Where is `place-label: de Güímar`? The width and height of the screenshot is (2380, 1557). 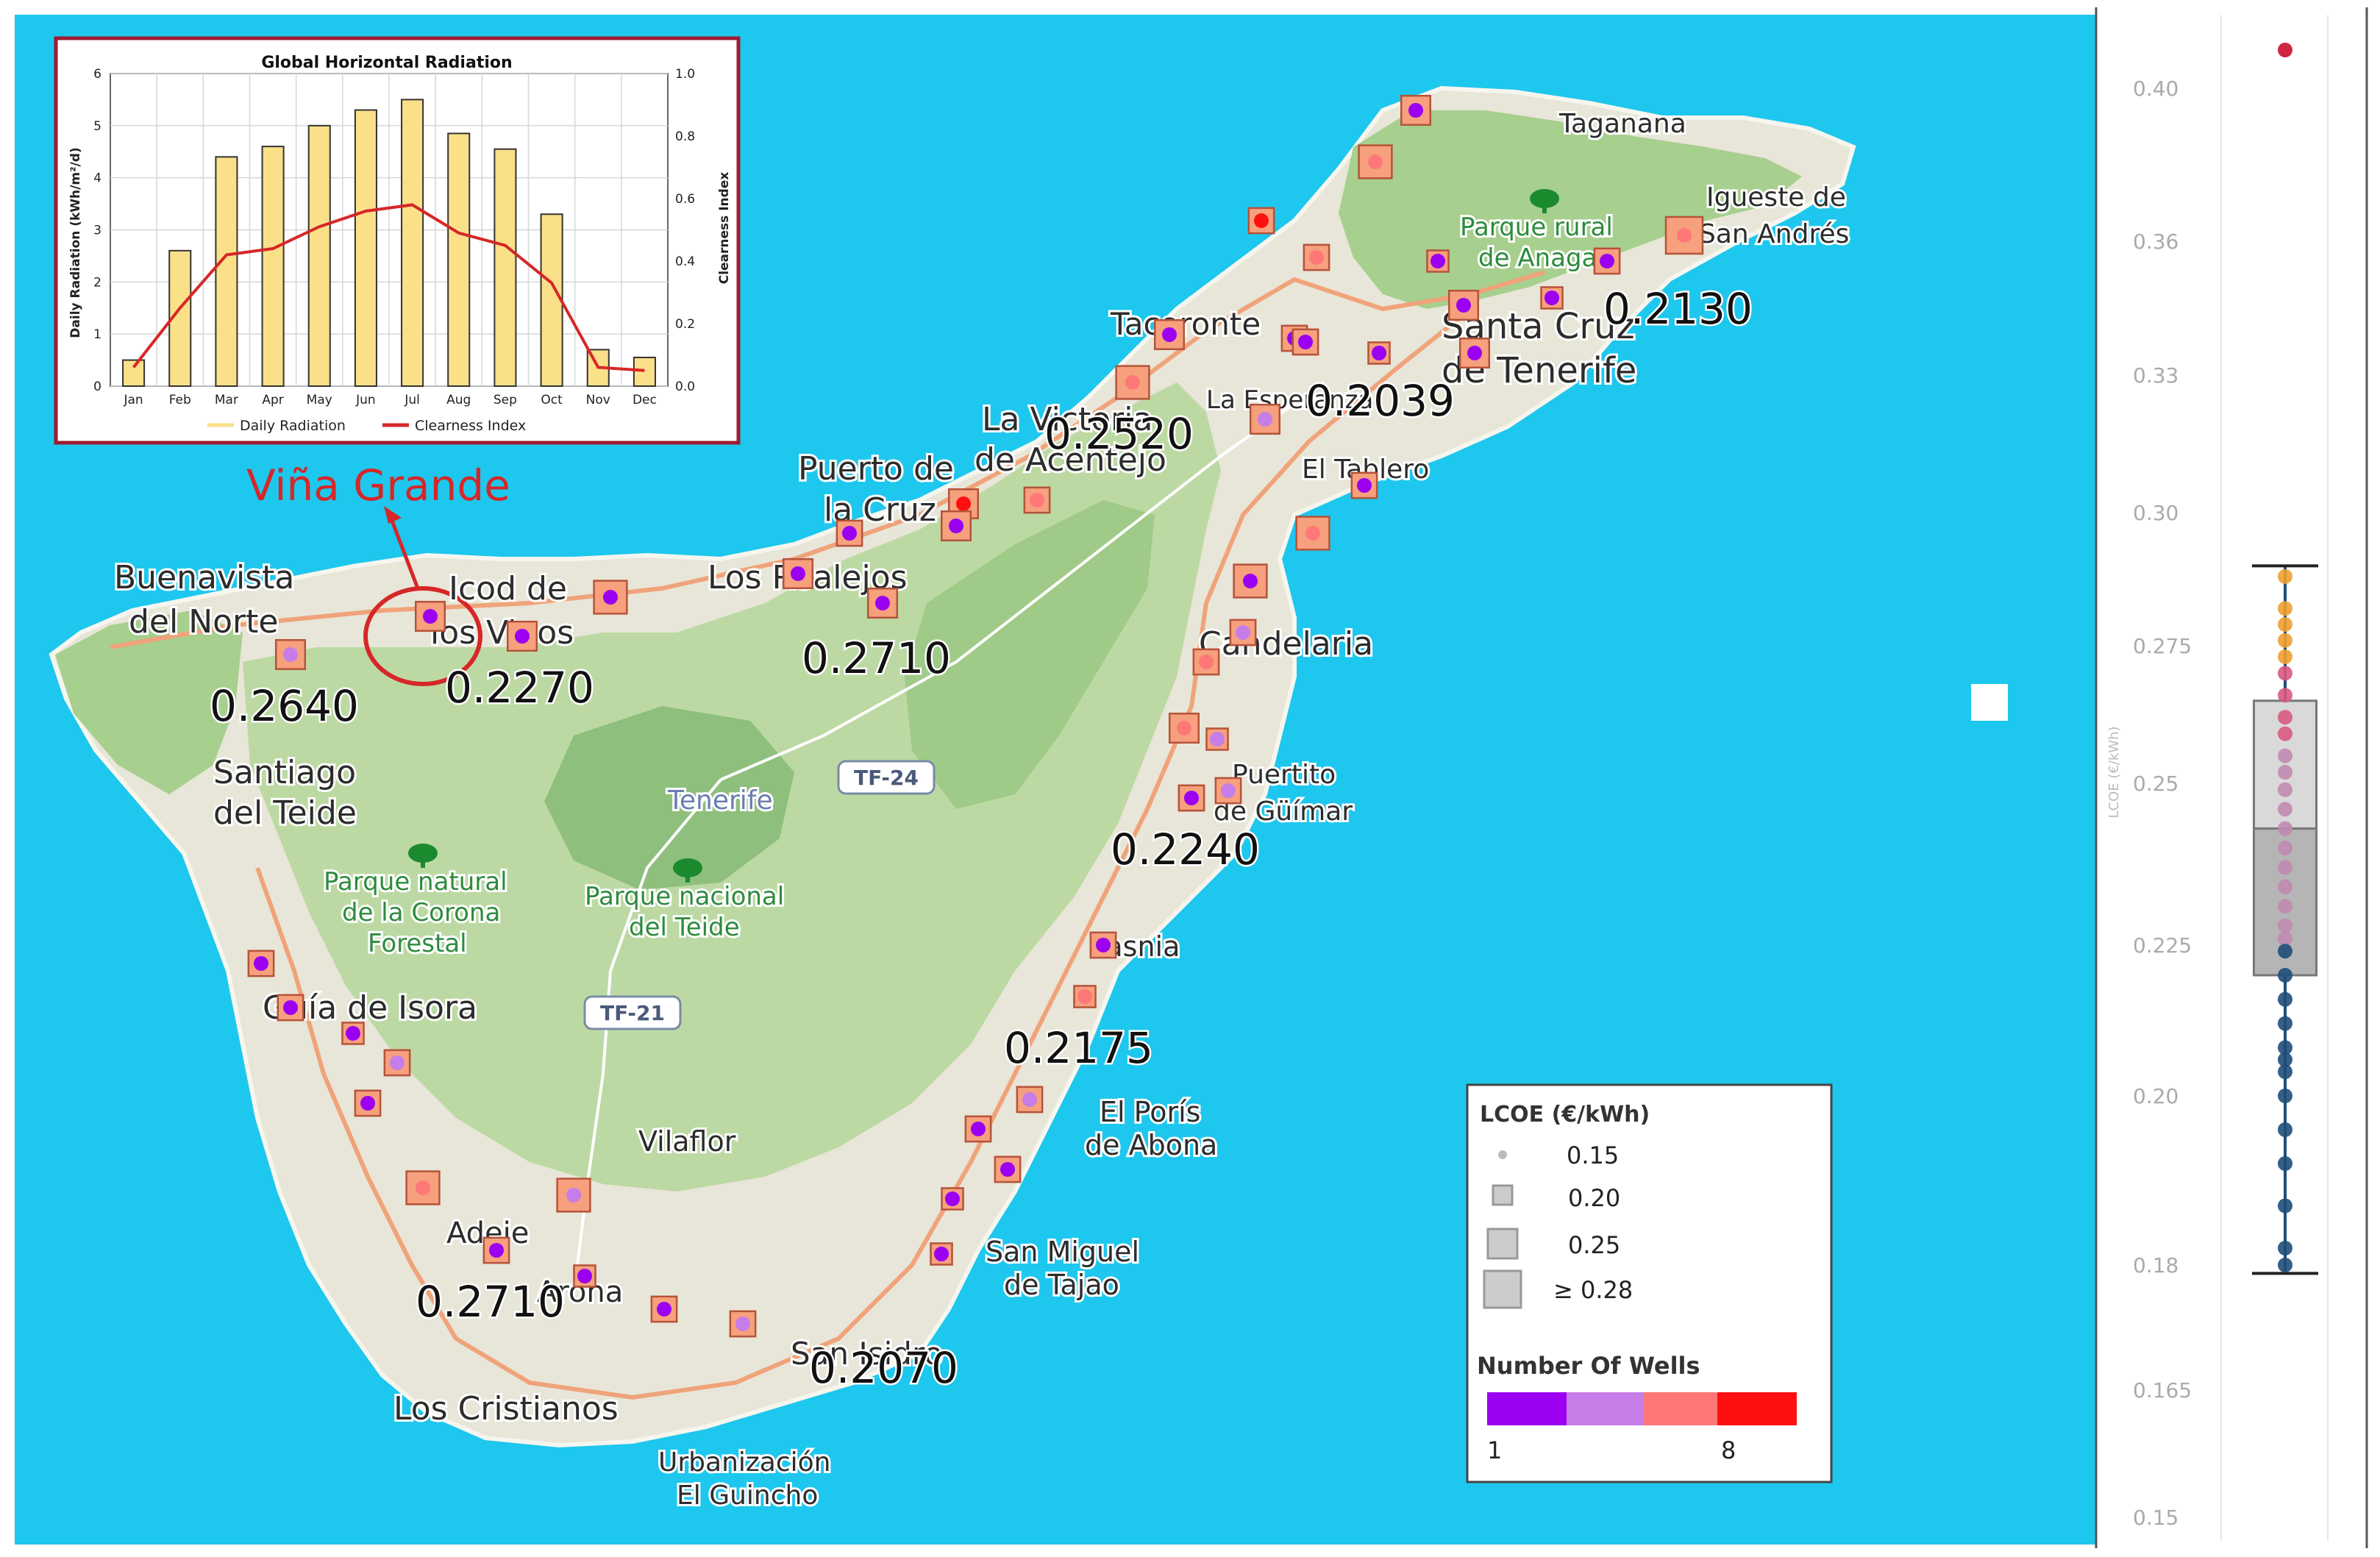 place-label: de Güímar is located at coordinates (1284, 812).